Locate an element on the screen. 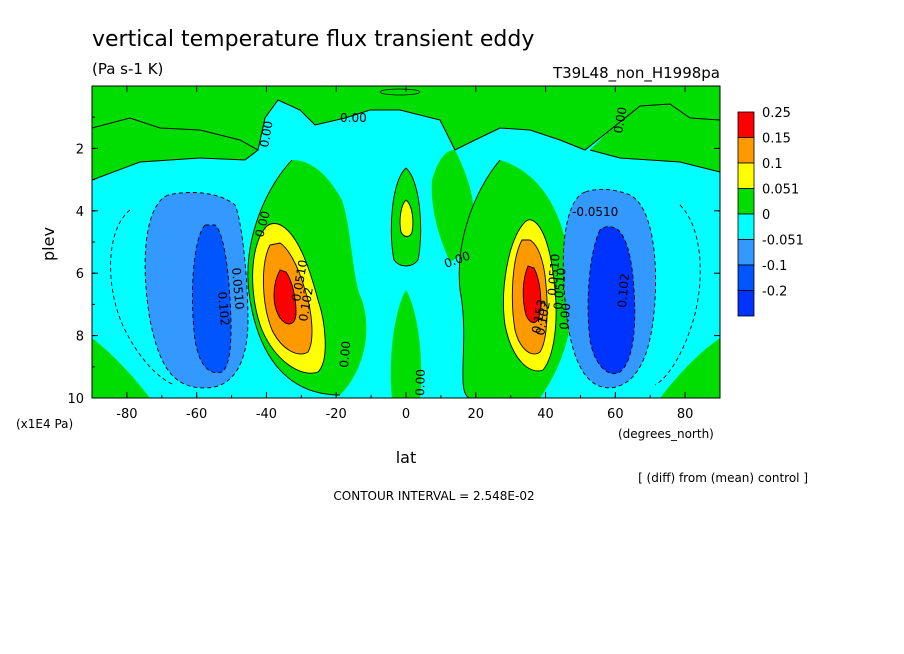  colorbar-legend: 0.25 0.15 0.1 0.051 0 -0.051 -0.1 -0.2 is located at coordinates (770, 211).